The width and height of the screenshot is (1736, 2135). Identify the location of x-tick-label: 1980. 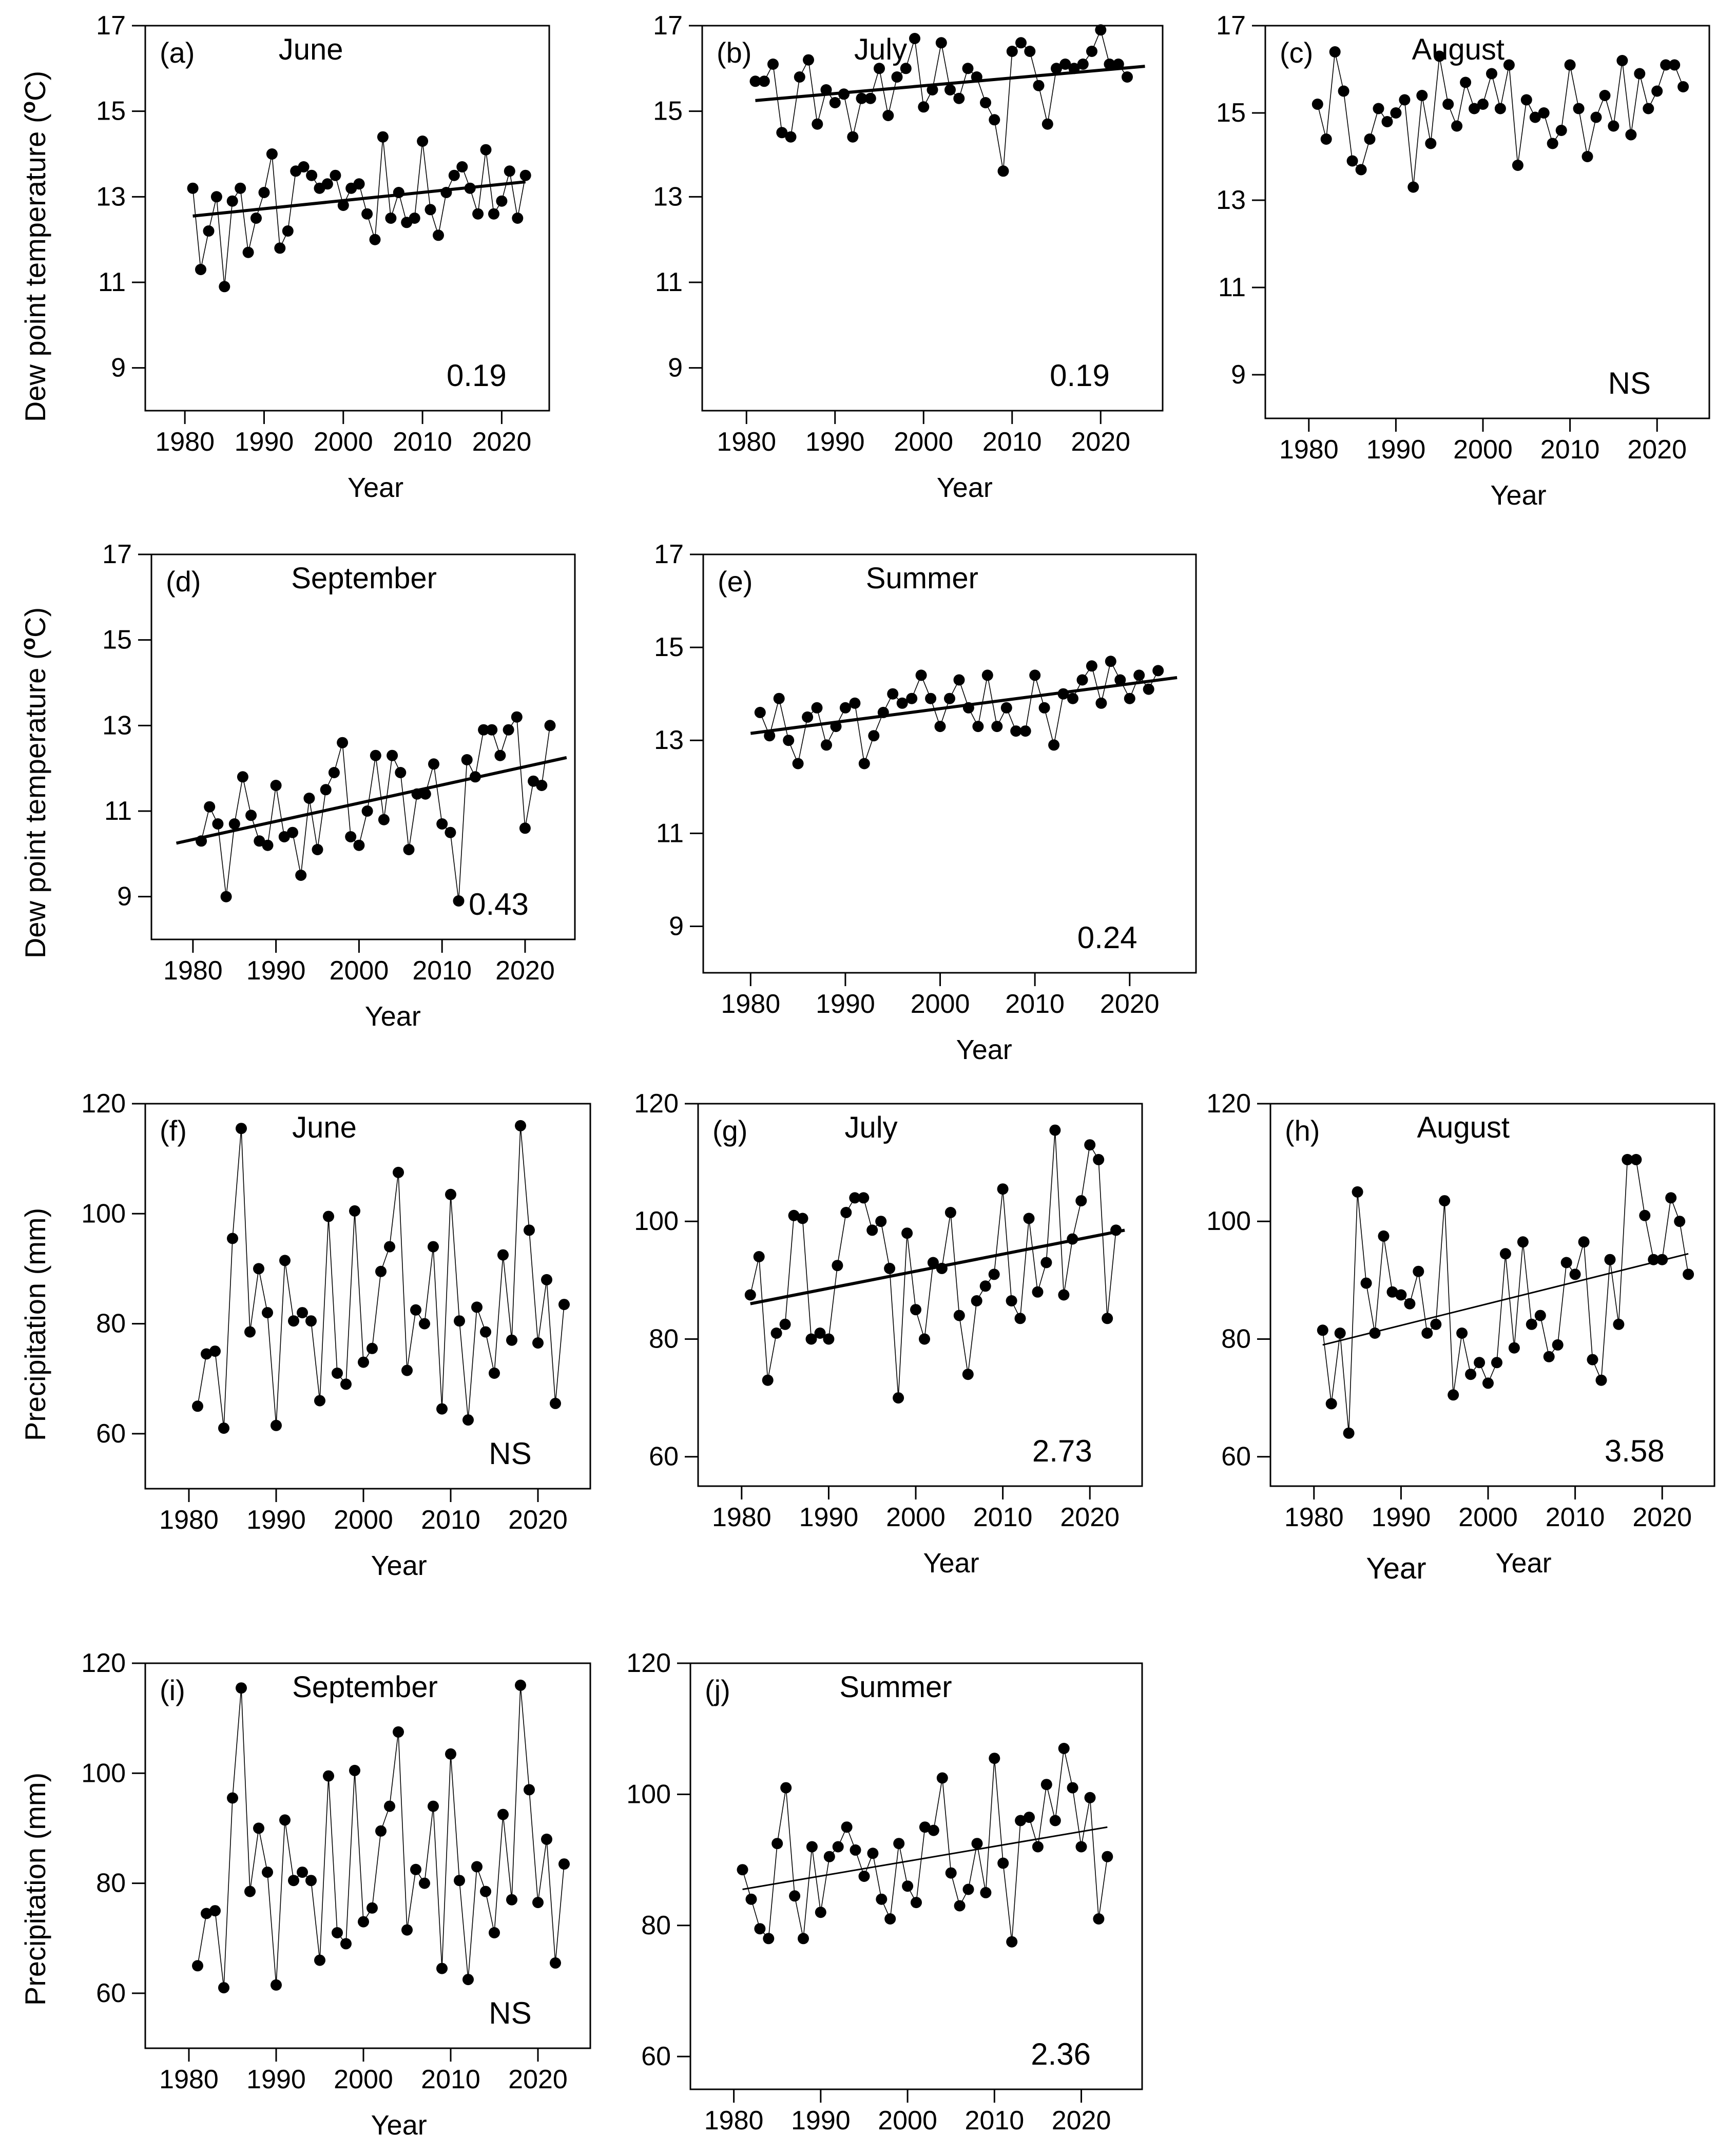
(734, 2121).